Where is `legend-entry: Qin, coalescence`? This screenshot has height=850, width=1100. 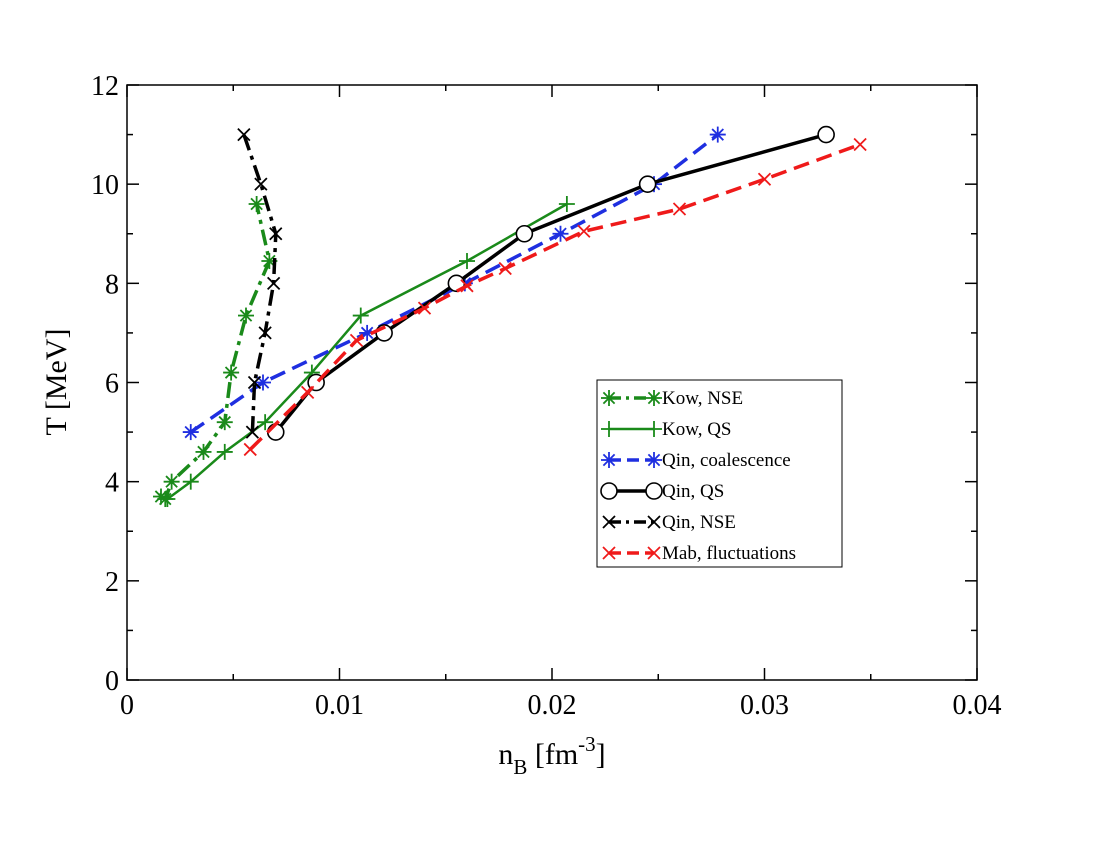 legend-entry: Qin, coalescence is located at coordinates (696, 460).